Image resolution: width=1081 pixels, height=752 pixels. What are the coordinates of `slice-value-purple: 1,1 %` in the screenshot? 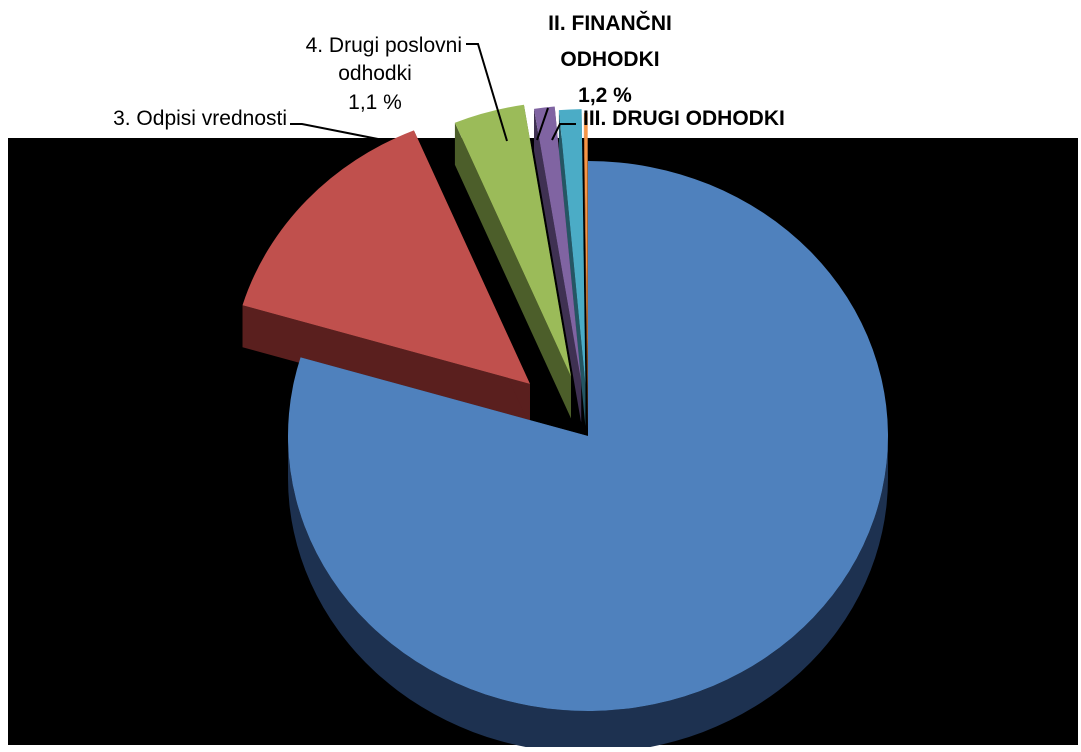 It's located at (375, 102).